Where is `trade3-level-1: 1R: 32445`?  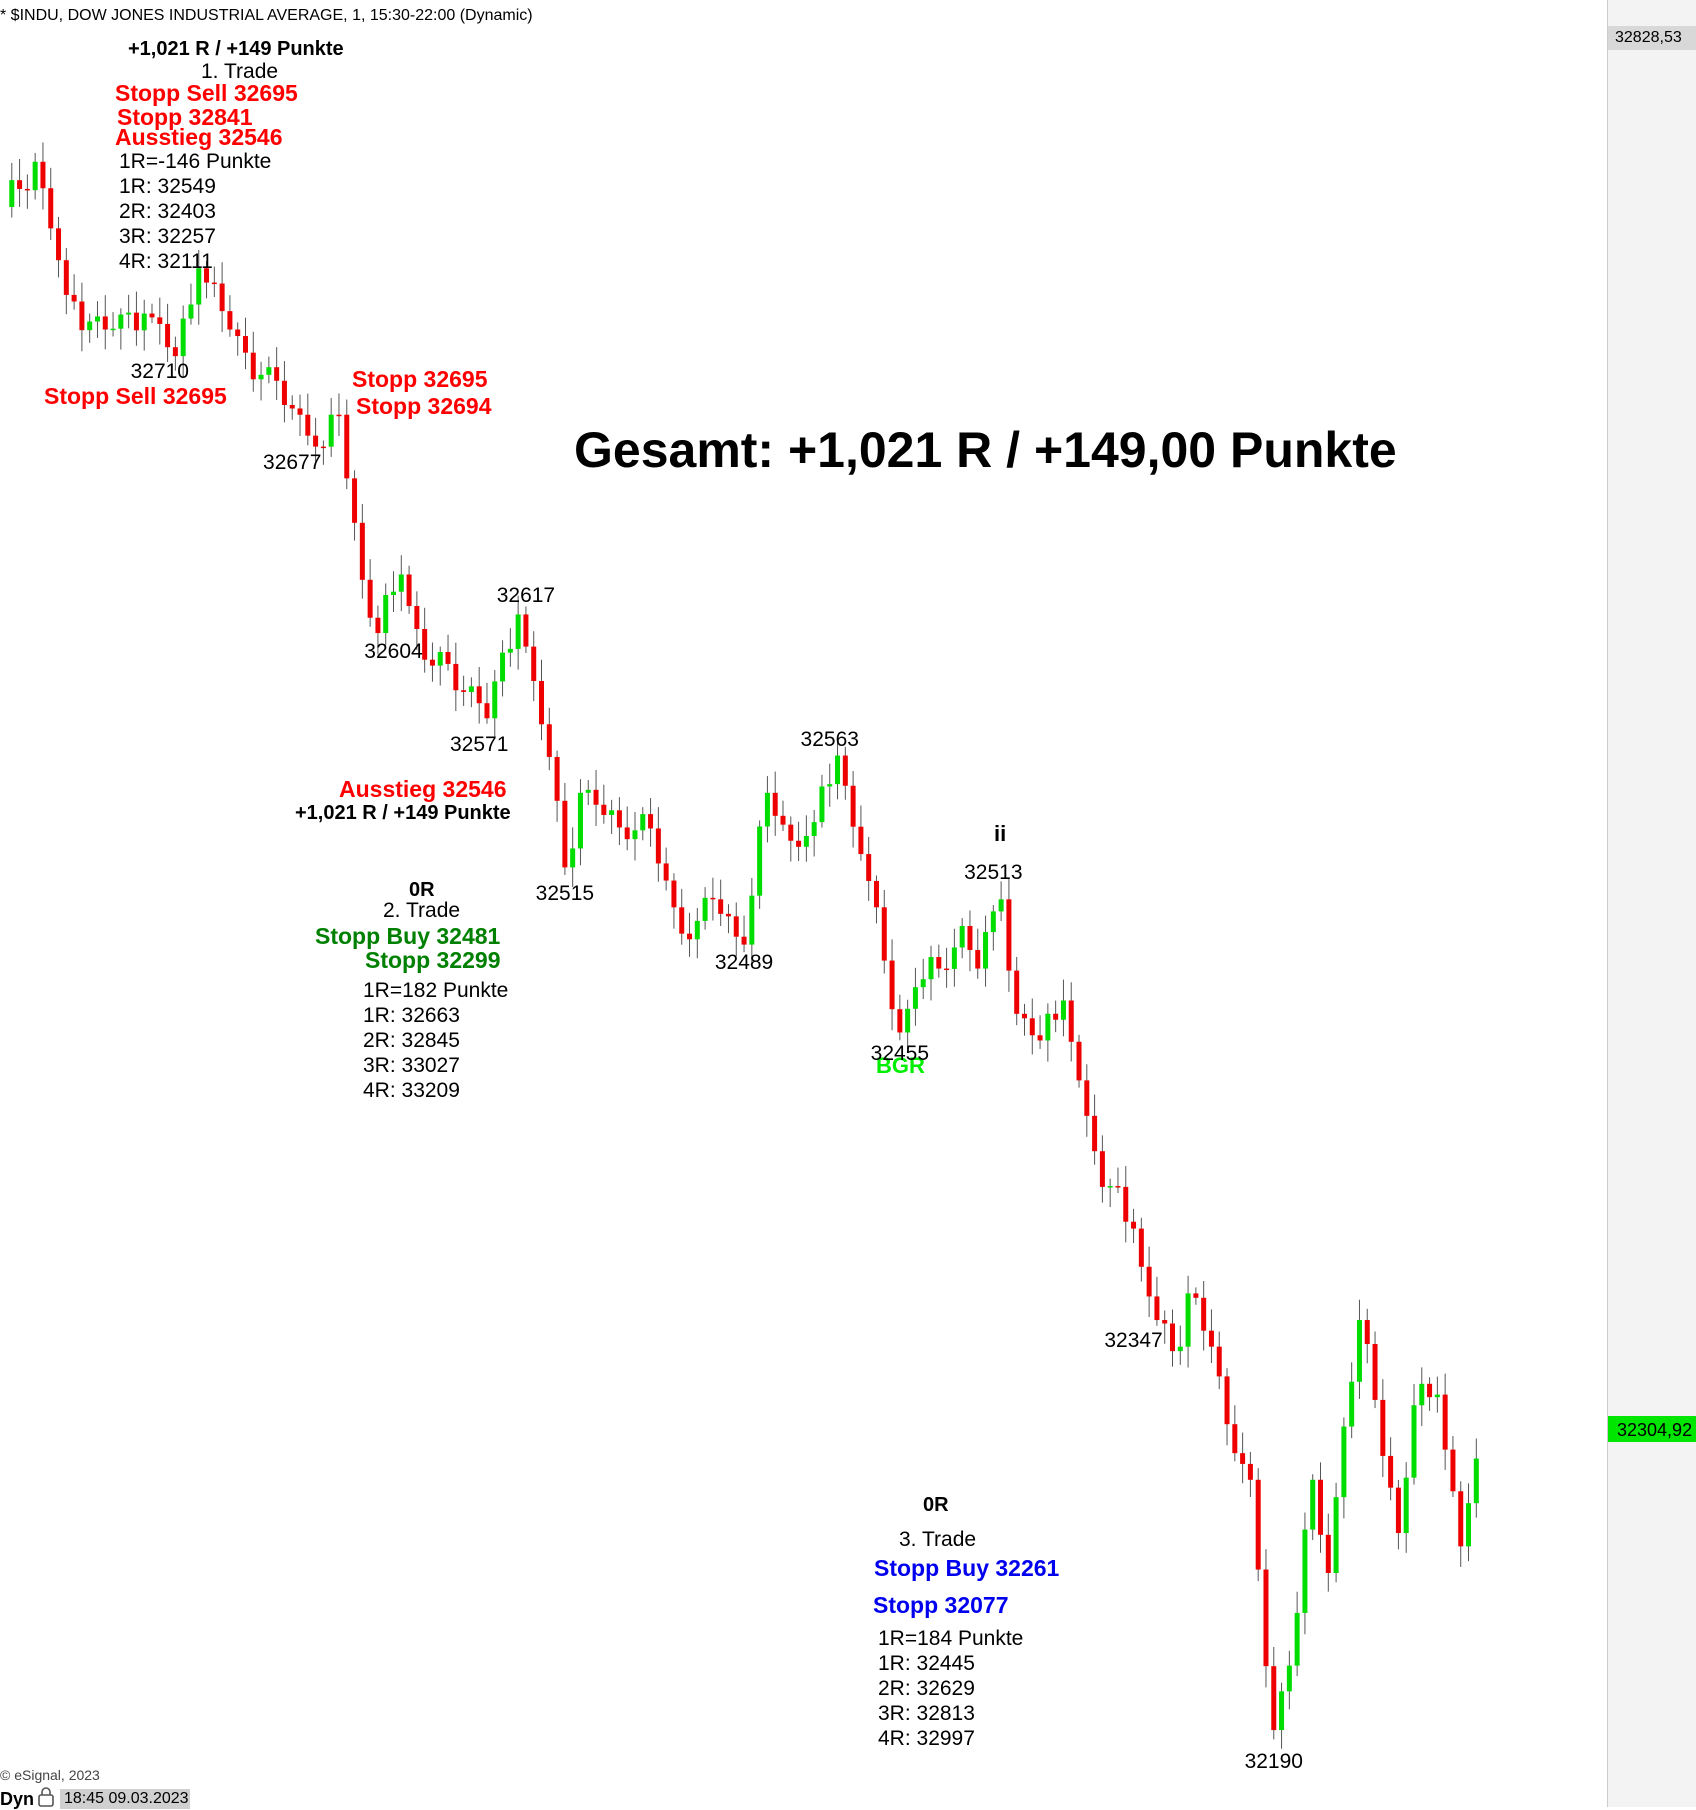 trade3-level-1: 1R: 32445 is located at coordinates (926, 1663).